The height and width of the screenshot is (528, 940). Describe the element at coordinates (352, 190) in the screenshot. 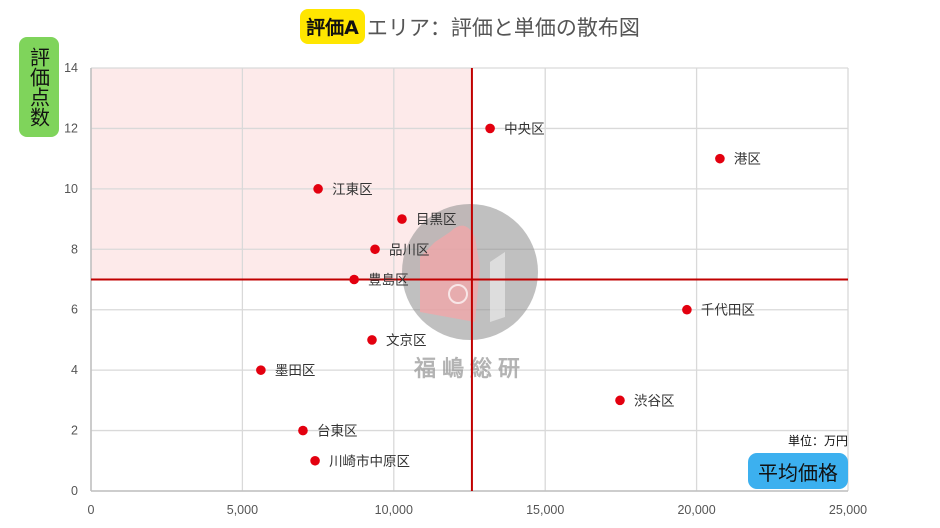

I see `data-point-label: 江東区` at that location.